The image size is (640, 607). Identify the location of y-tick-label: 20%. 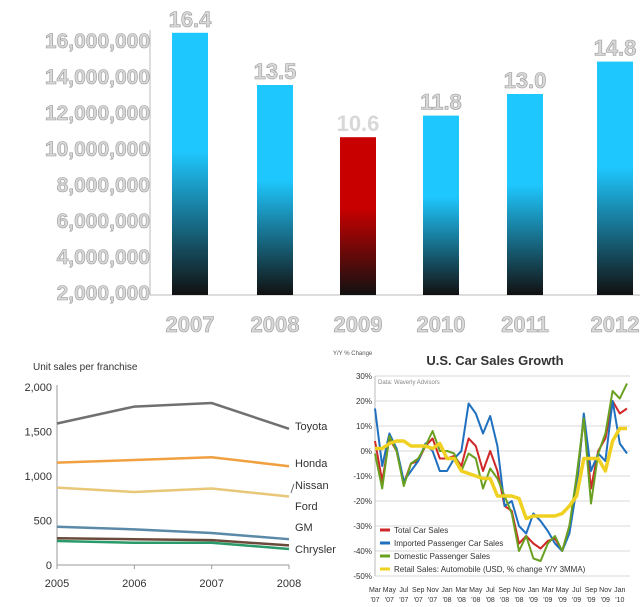
(364, 401).